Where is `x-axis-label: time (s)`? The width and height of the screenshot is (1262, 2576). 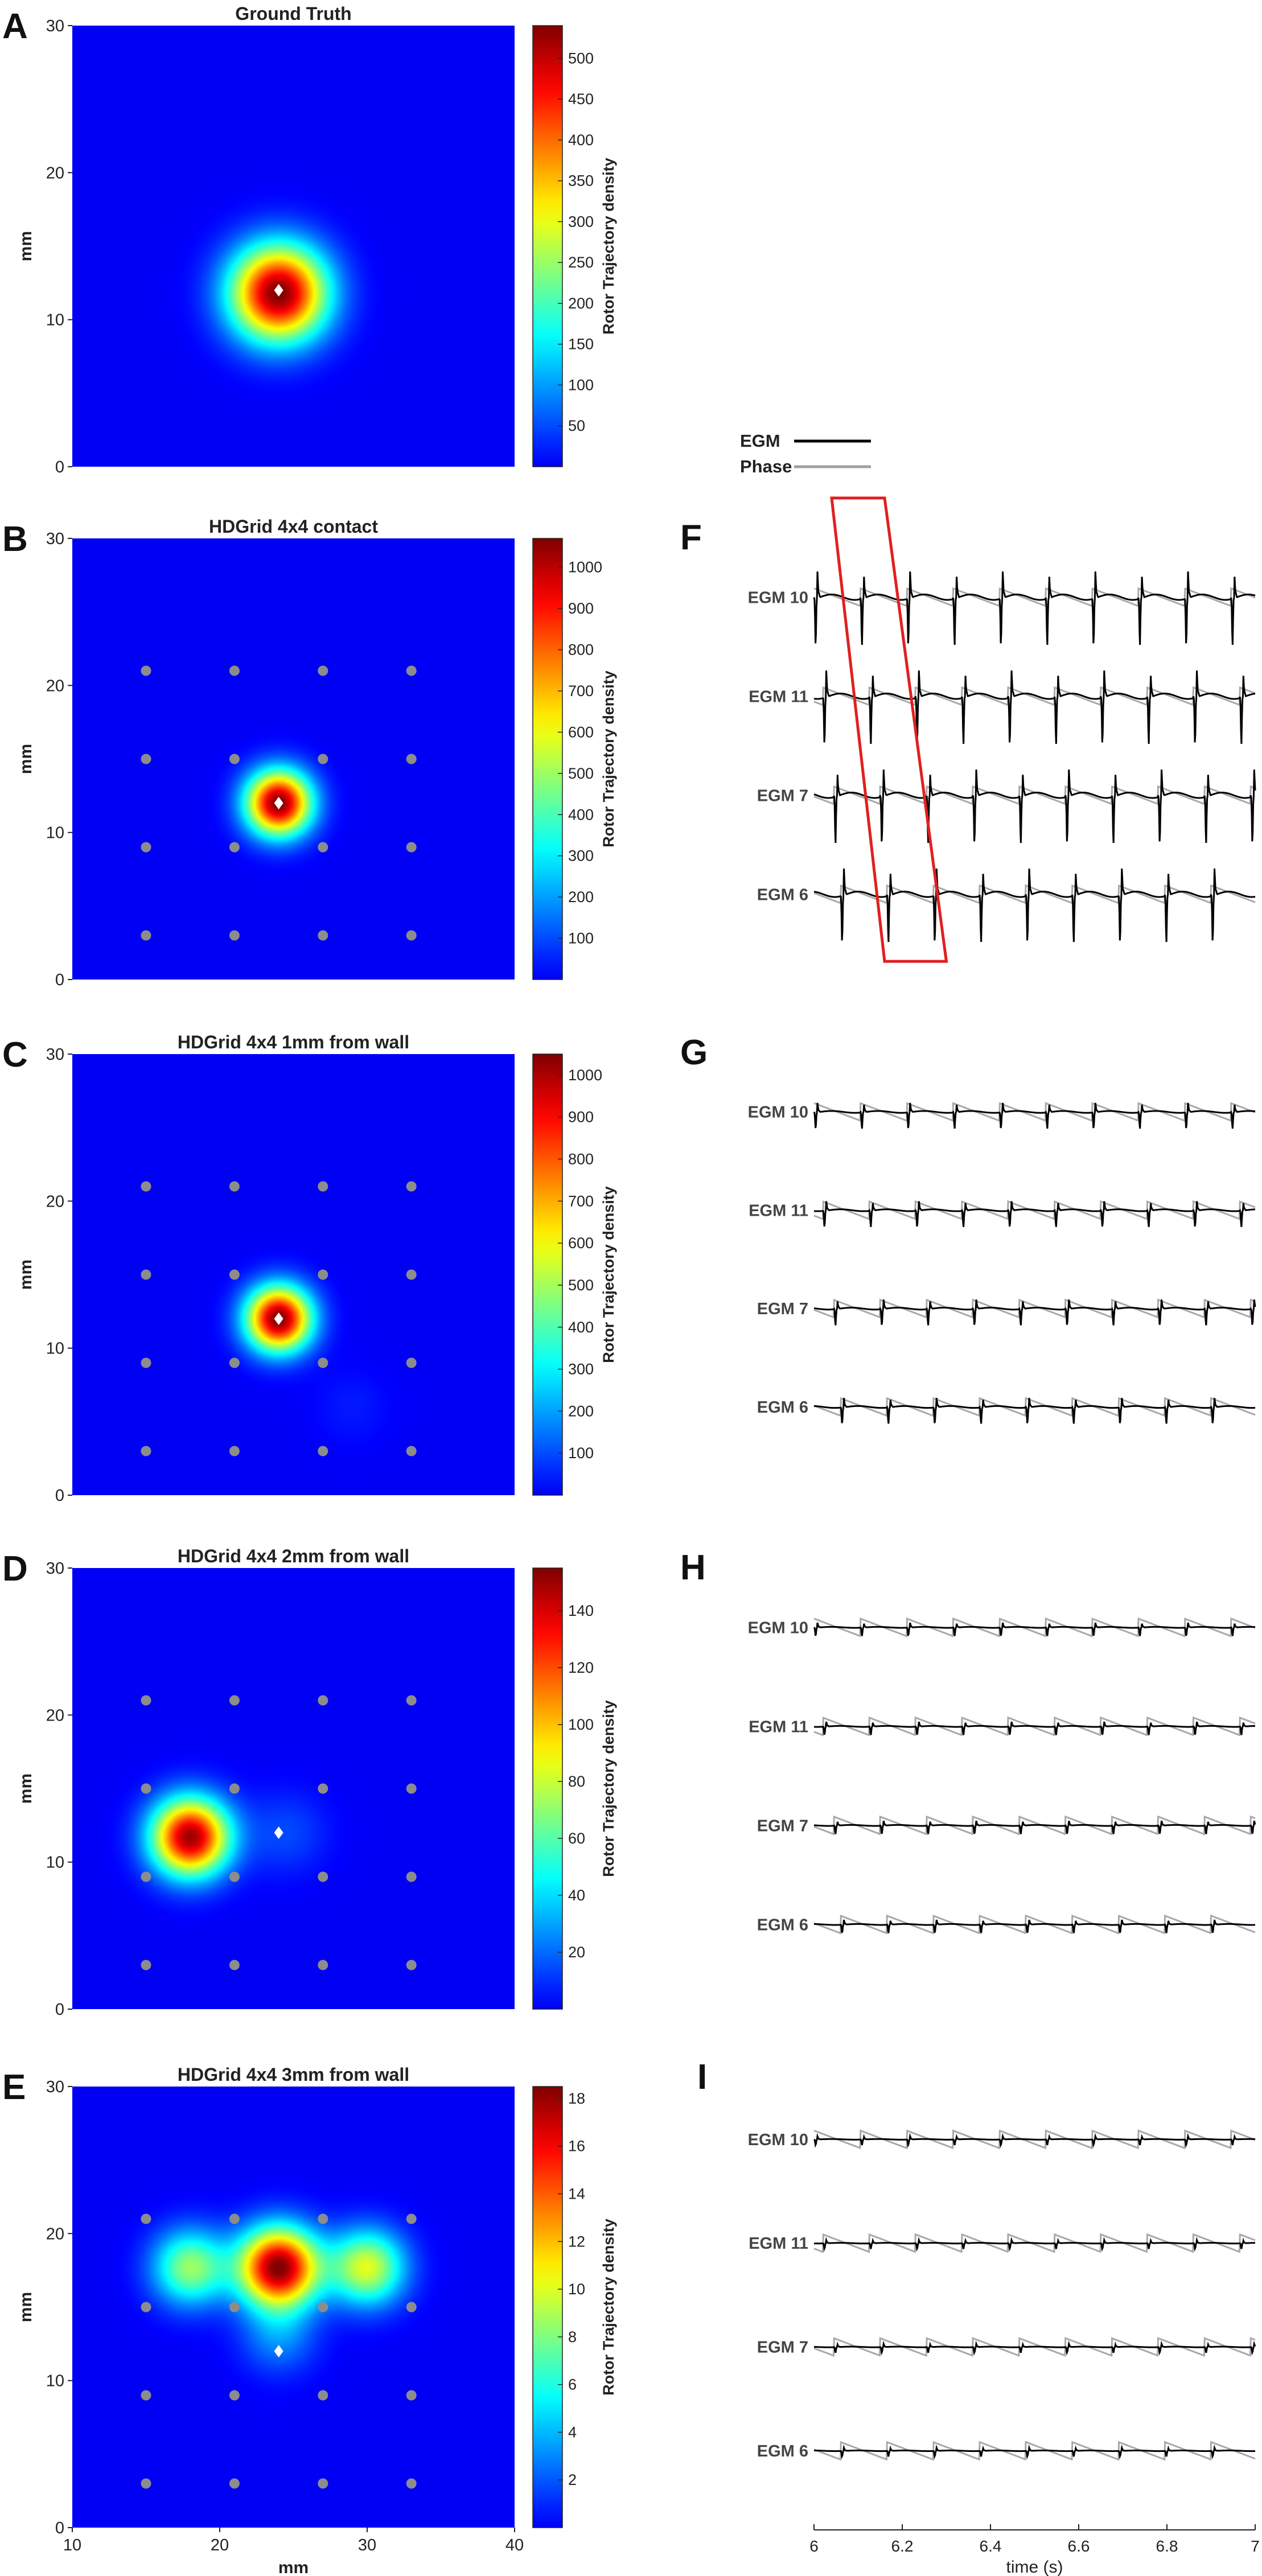 x-axis-label: time (s) is located at coordinates (1034, 2567).